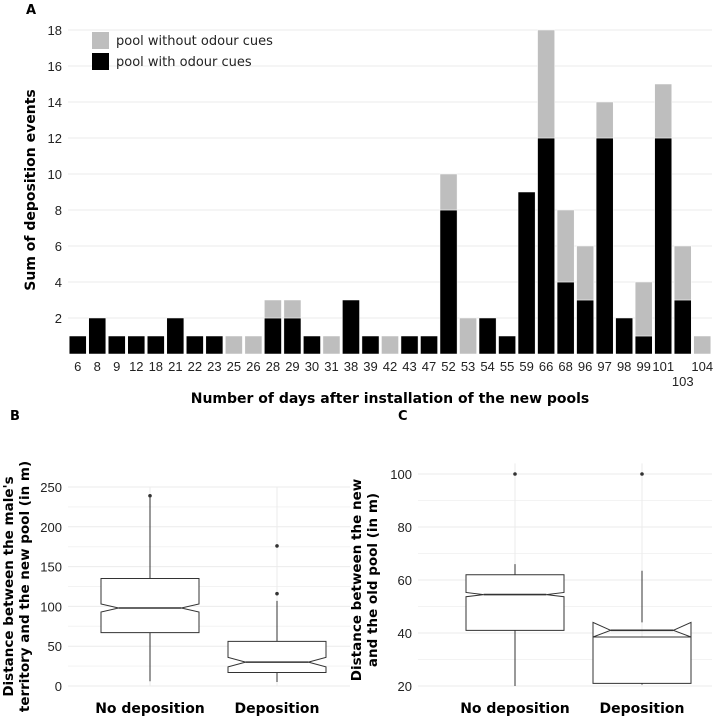 This screenshot has width=722, height=716. Describe the element at coordinates (97, 366) in the screenshot. I see `x-tick-label: 8` at that location.